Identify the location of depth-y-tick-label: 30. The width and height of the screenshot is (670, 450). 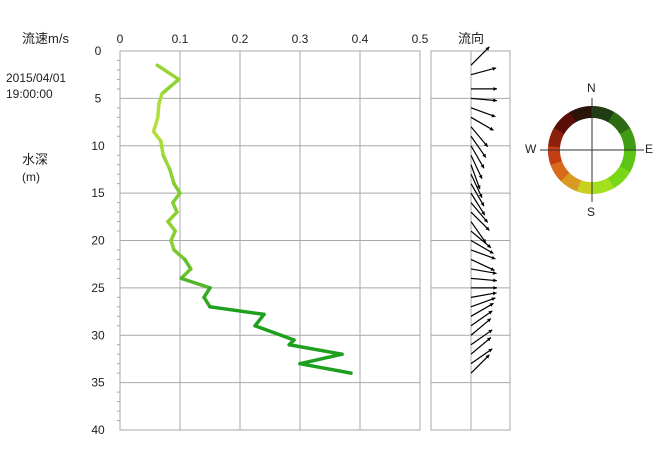
(98, 335).